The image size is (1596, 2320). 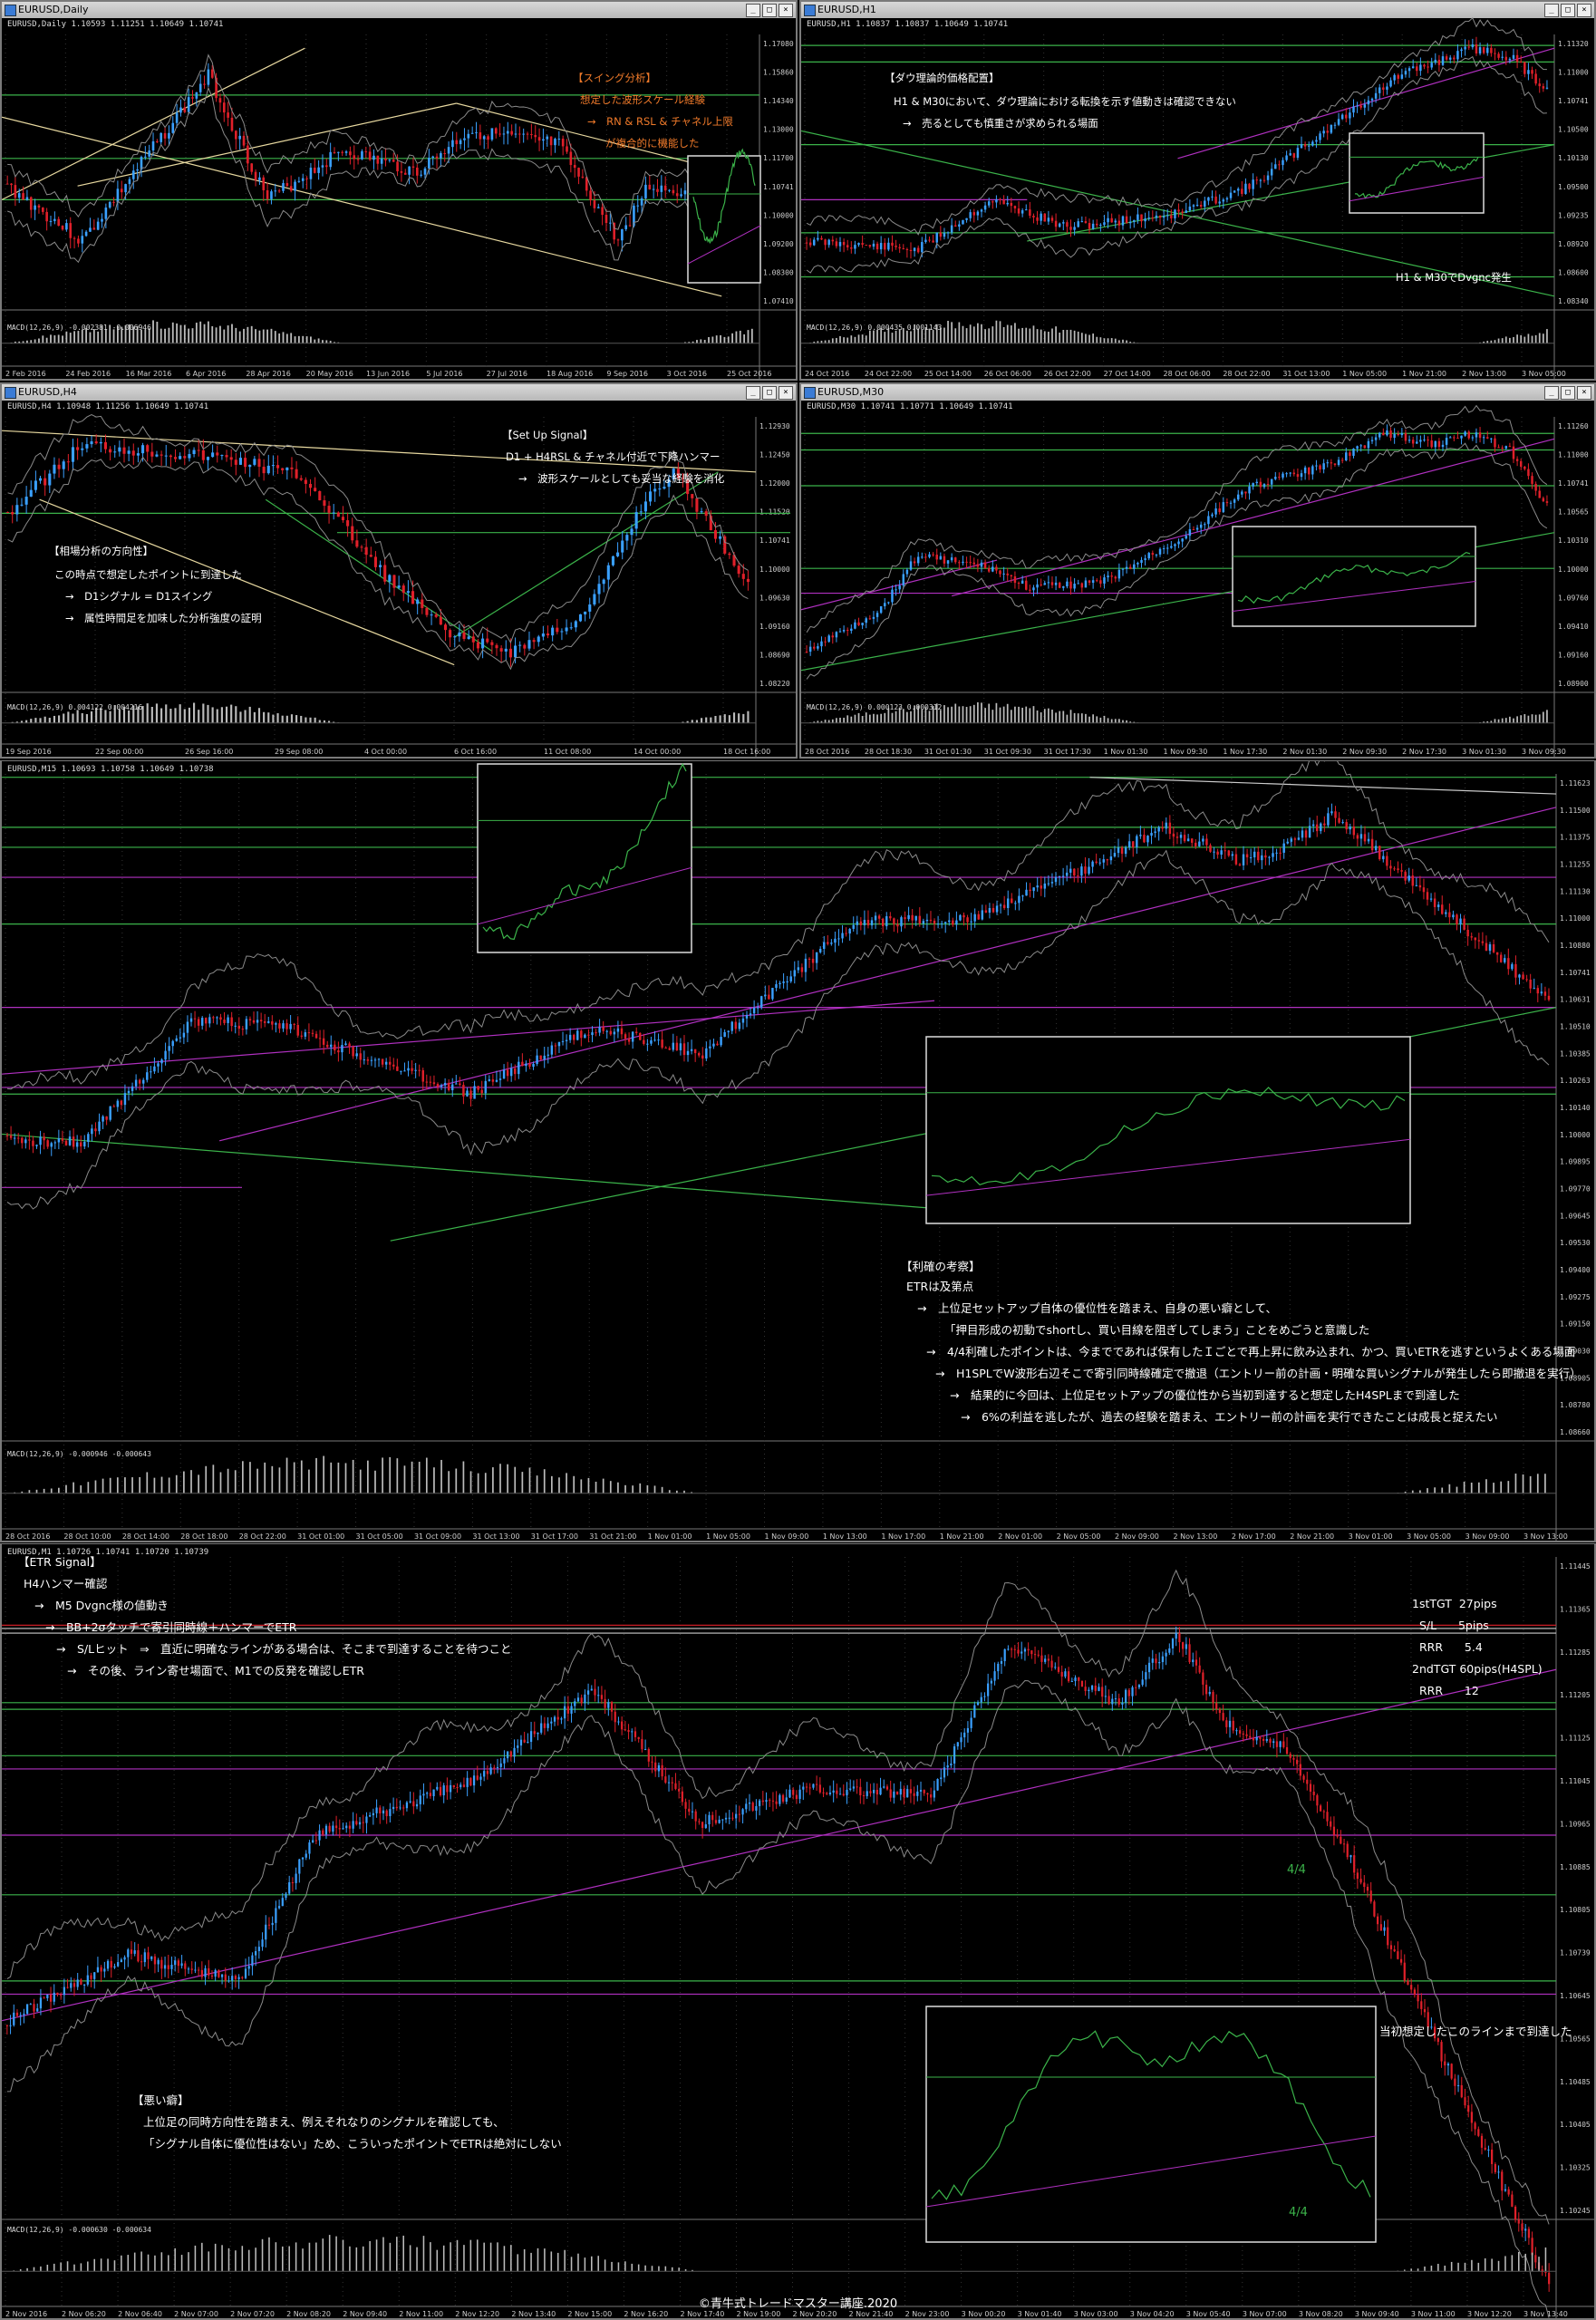 I want to click on trend-line, so click(x=267, y=144).